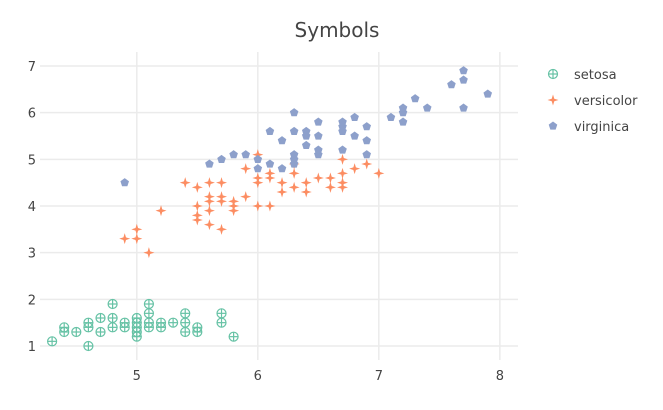  I want to click on legend: setosa versicolor virginica, so click(593, 101).